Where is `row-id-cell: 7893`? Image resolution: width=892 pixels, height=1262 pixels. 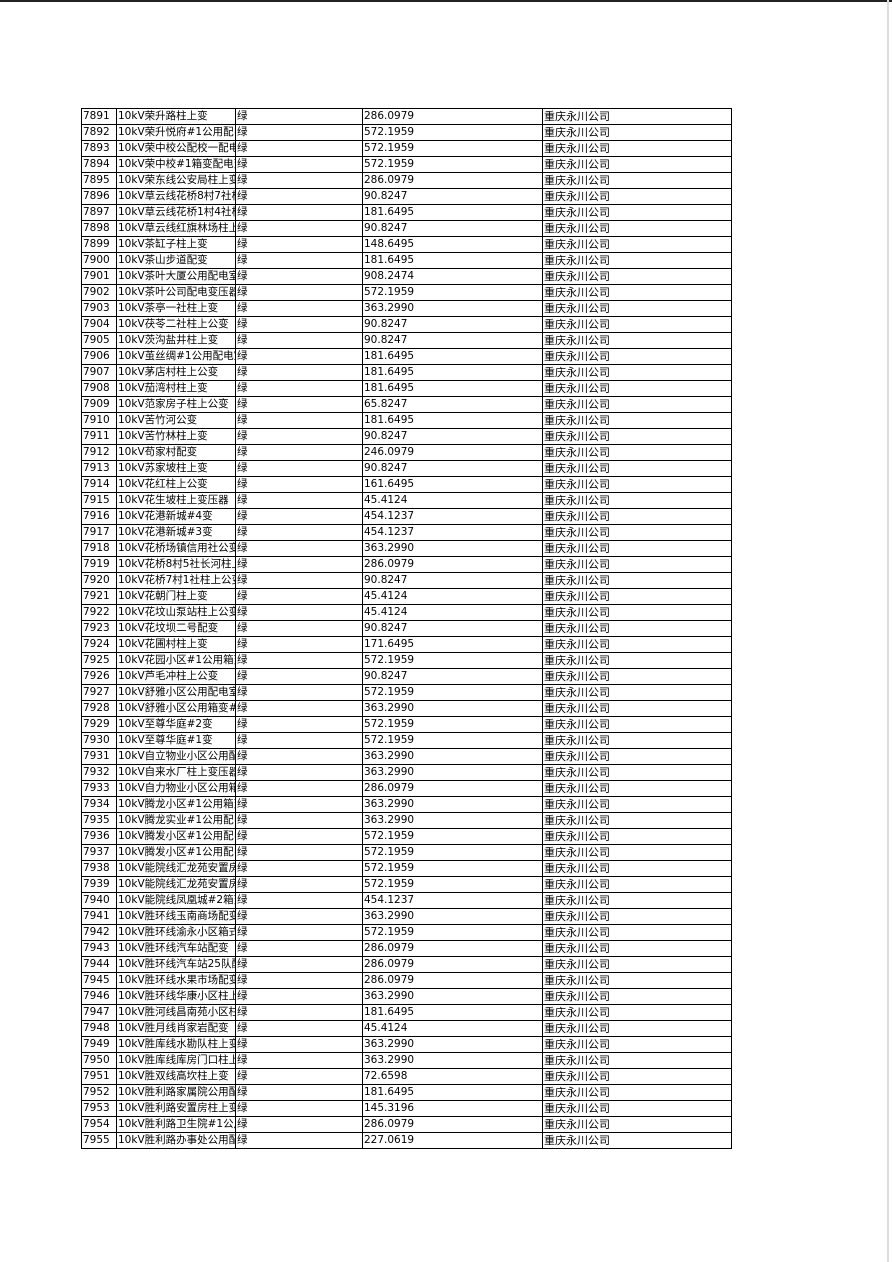
row-id-cell: 7893 is located at coordinates (99, 148).